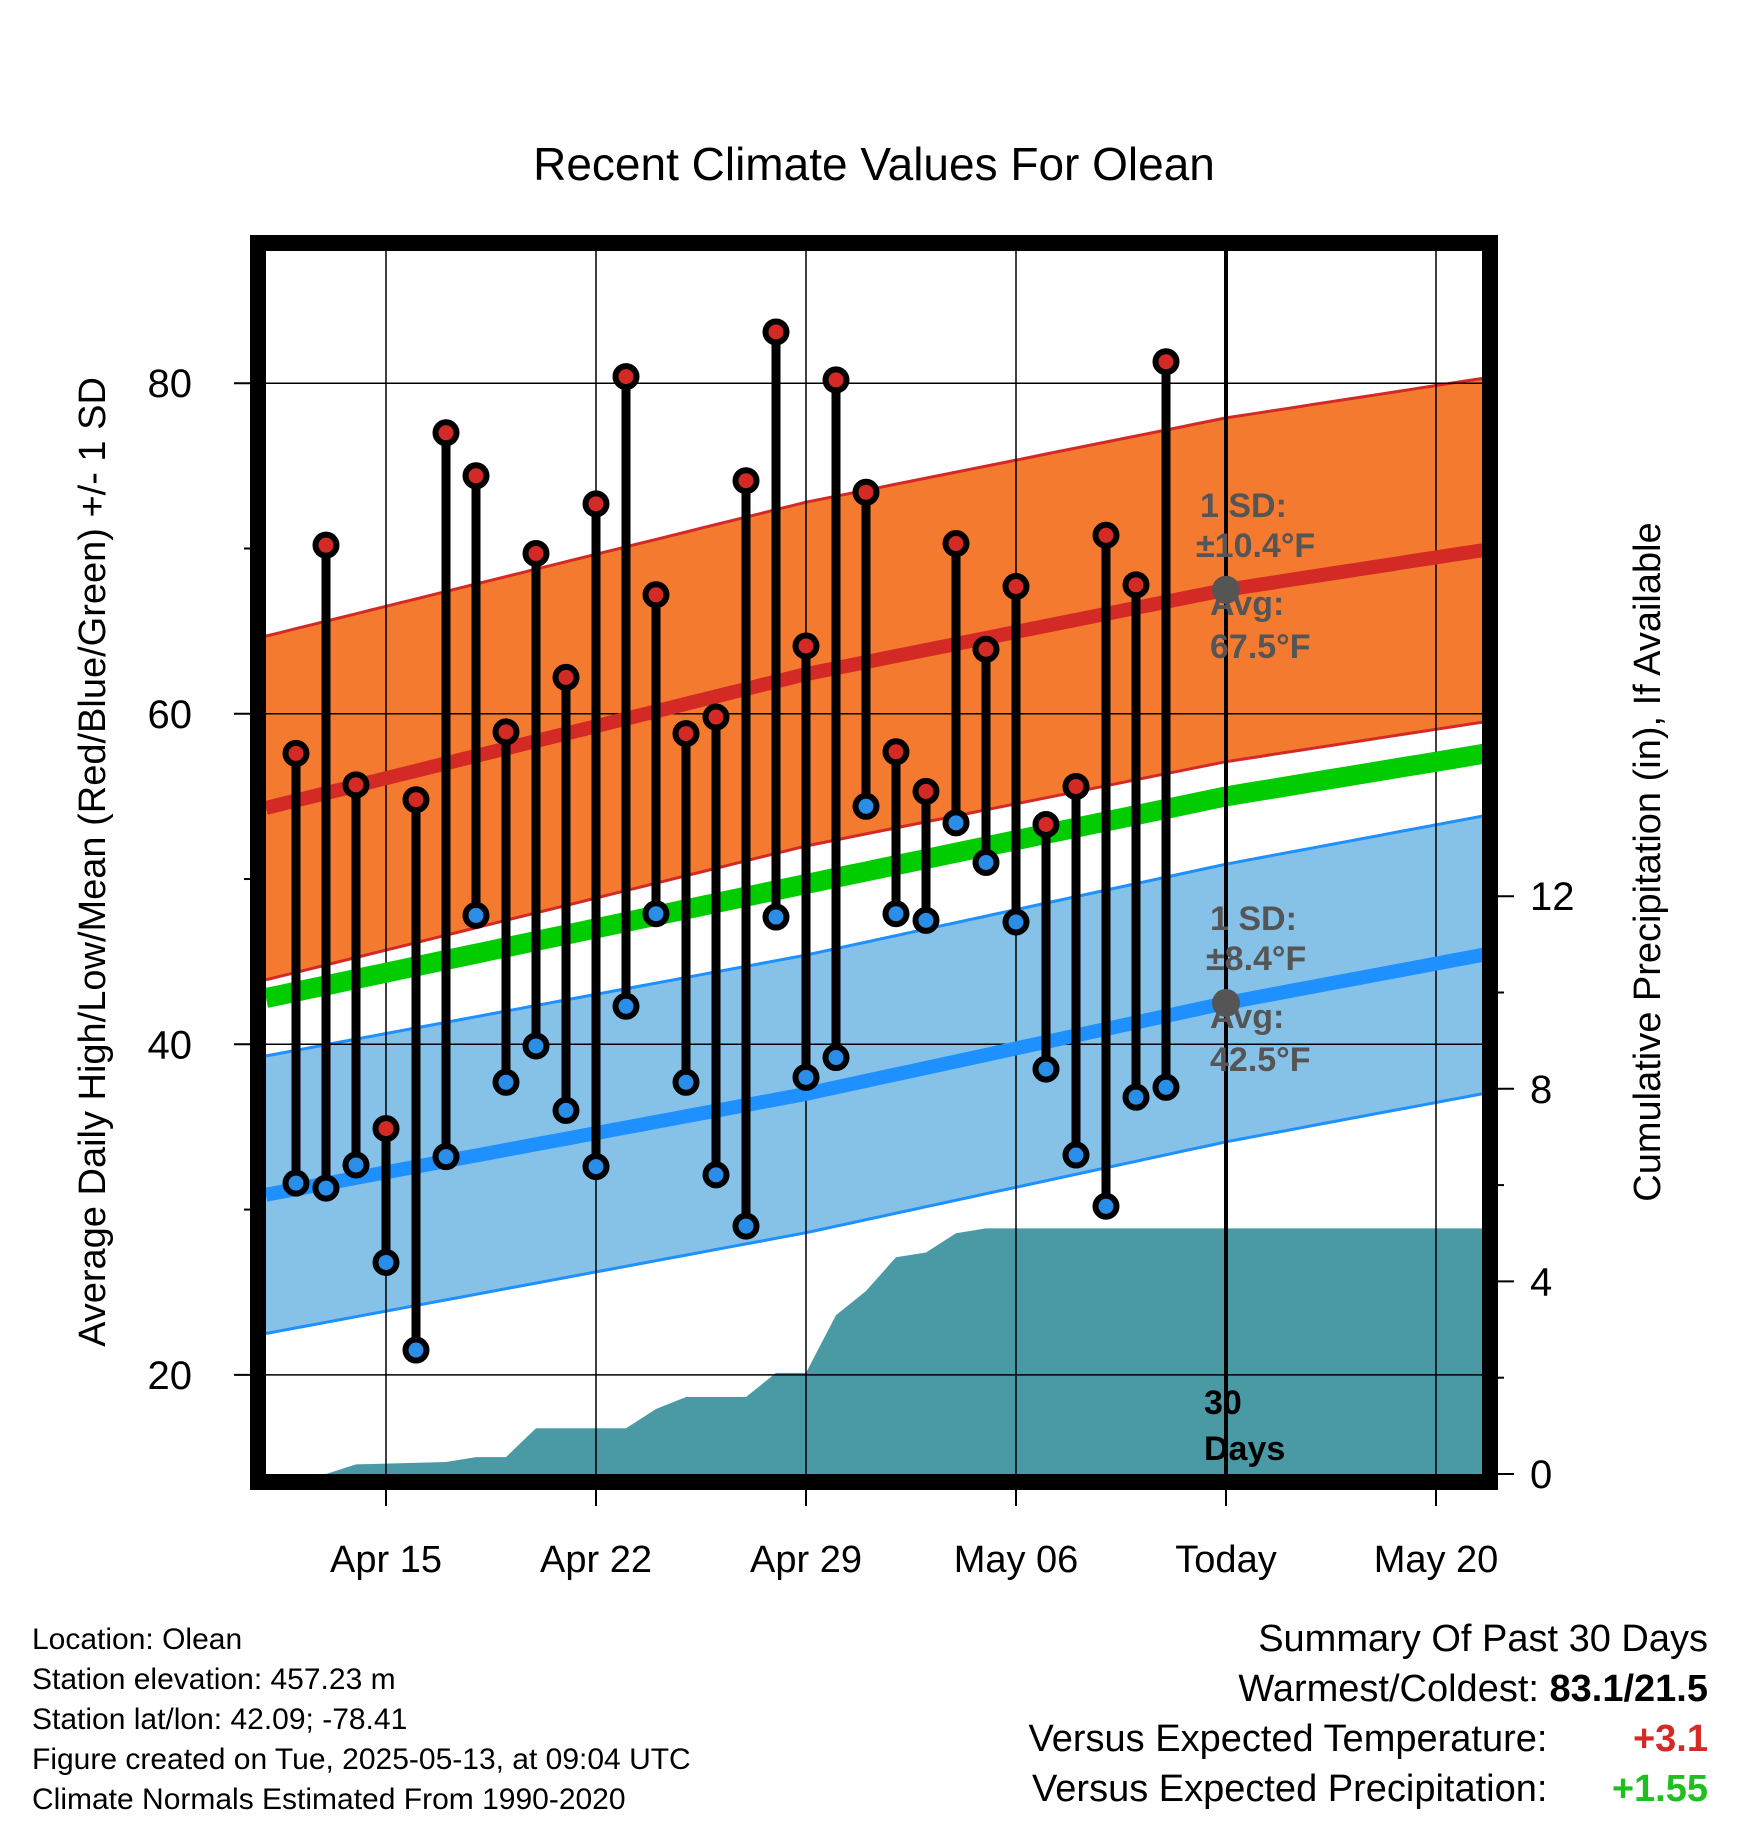 The width and height of the screenshot is (1748, 1828). I want to click on x-tick-label: Today, so click(1225, 1560).